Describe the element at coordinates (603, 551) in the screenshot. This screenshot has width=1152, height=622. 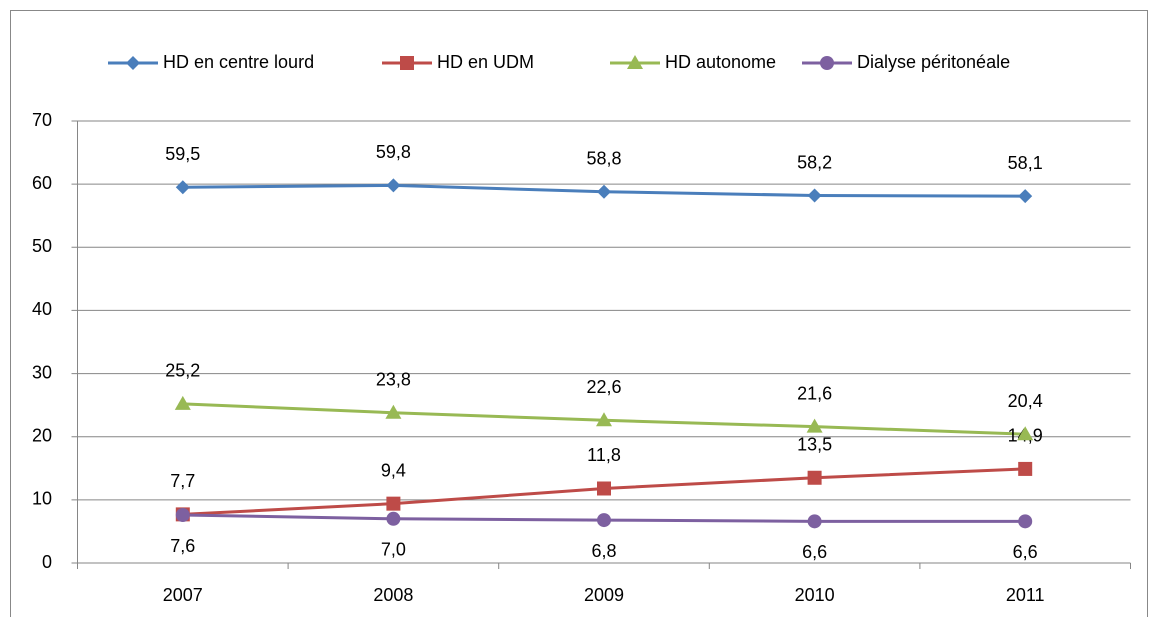
I see `data-label: 6,8` at that location.